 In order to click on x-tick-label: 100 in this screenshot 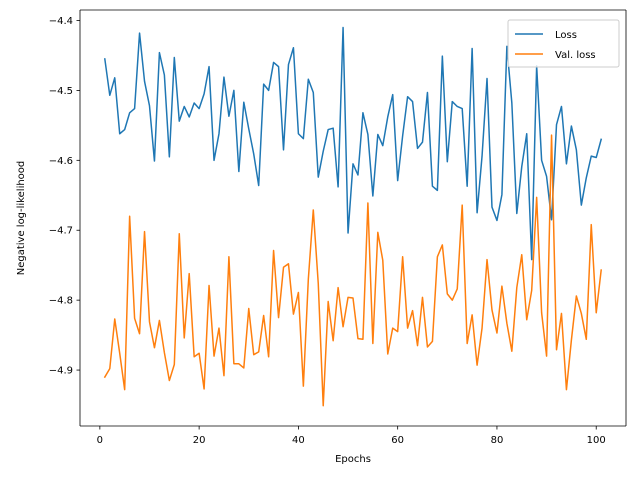, I will do `click(596, 440)`.